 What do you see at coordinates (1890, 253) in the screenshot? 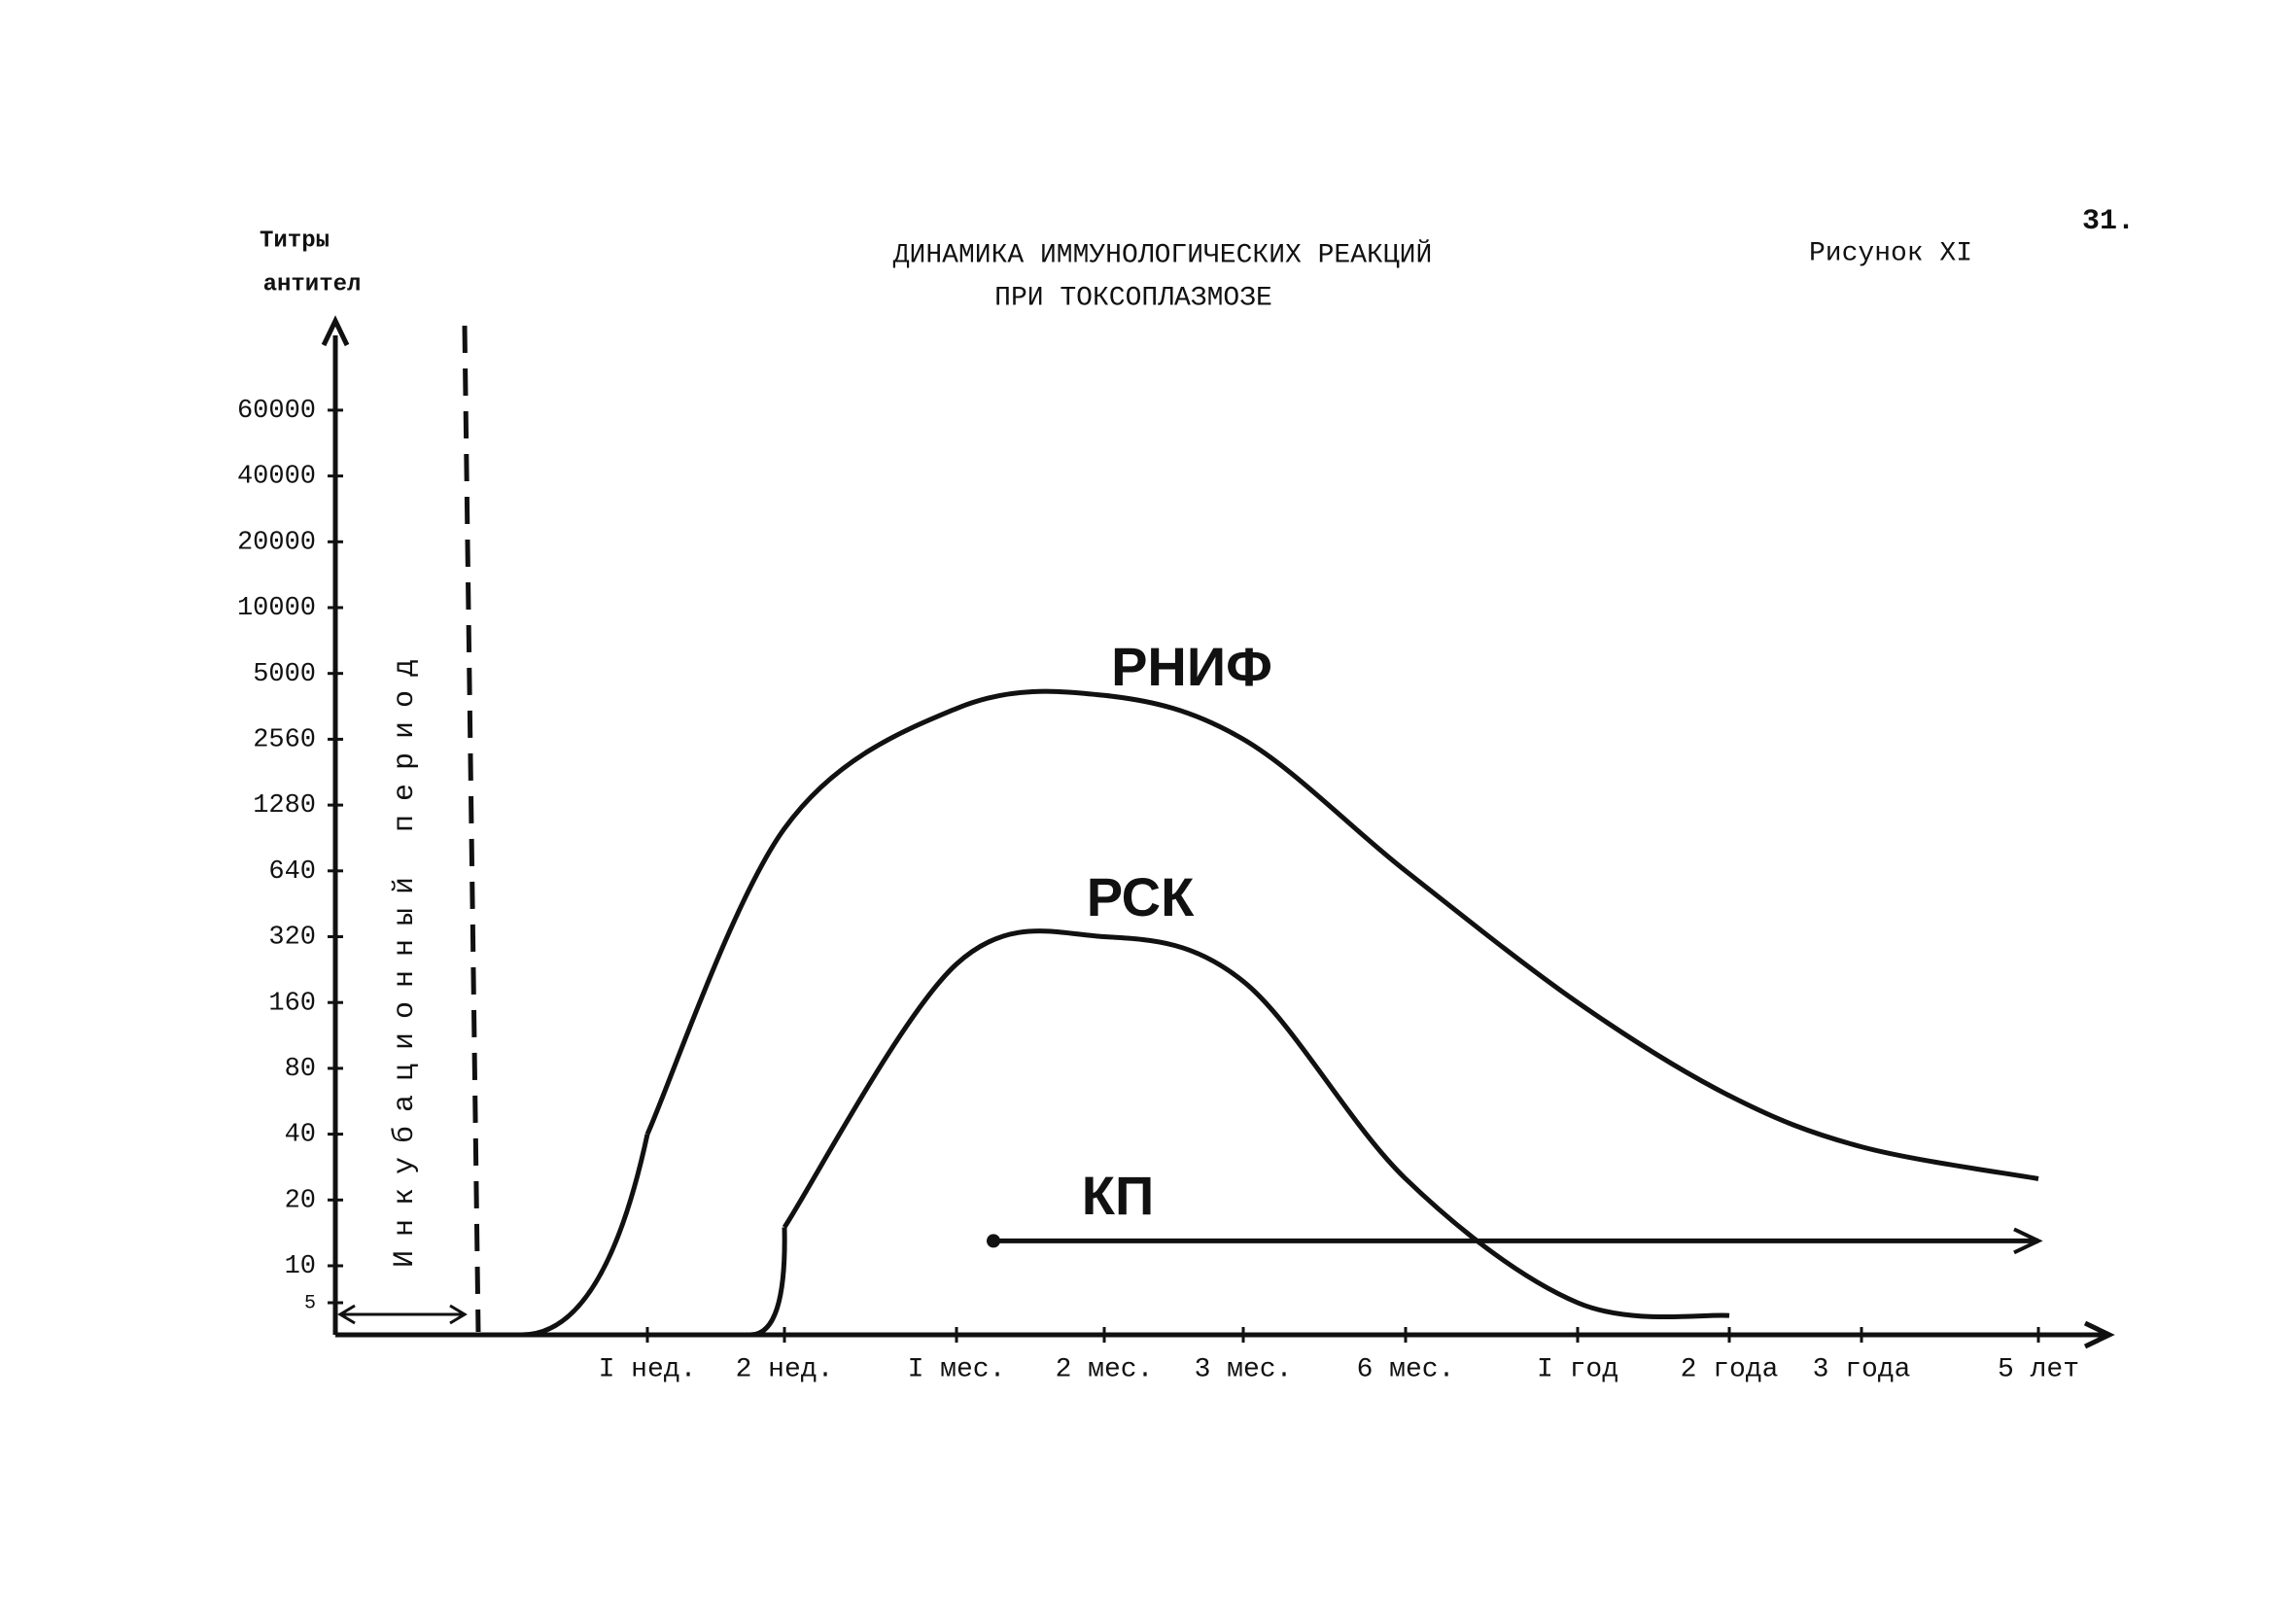
I see `figure-label: Рисунок XI` at bounding box center [1890, 253].